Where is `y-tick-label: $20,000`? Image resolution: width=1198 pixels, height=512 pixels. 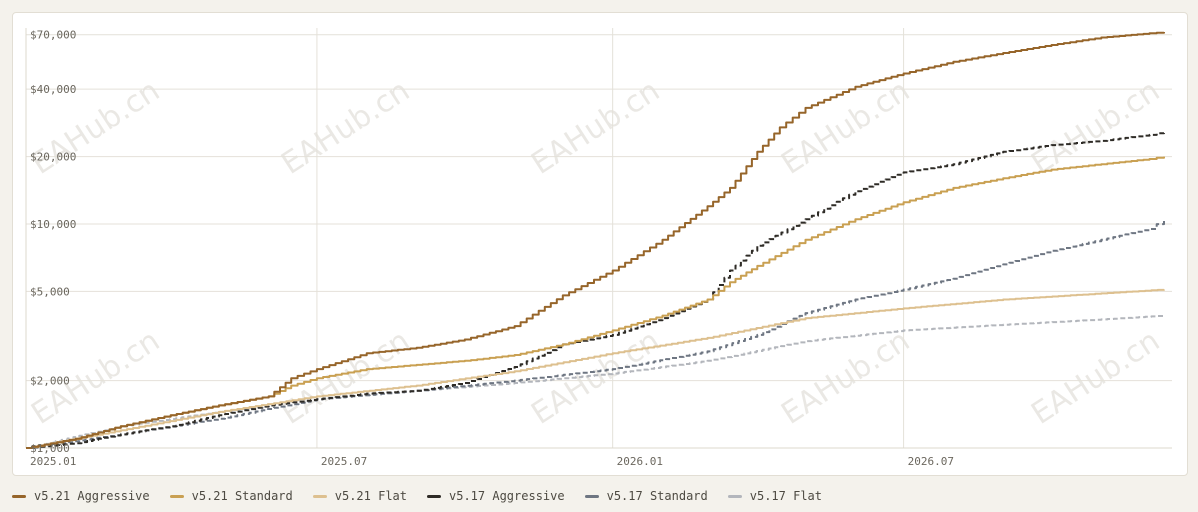 y-tick-label: $20,000 is located at coordinates (53, 157).